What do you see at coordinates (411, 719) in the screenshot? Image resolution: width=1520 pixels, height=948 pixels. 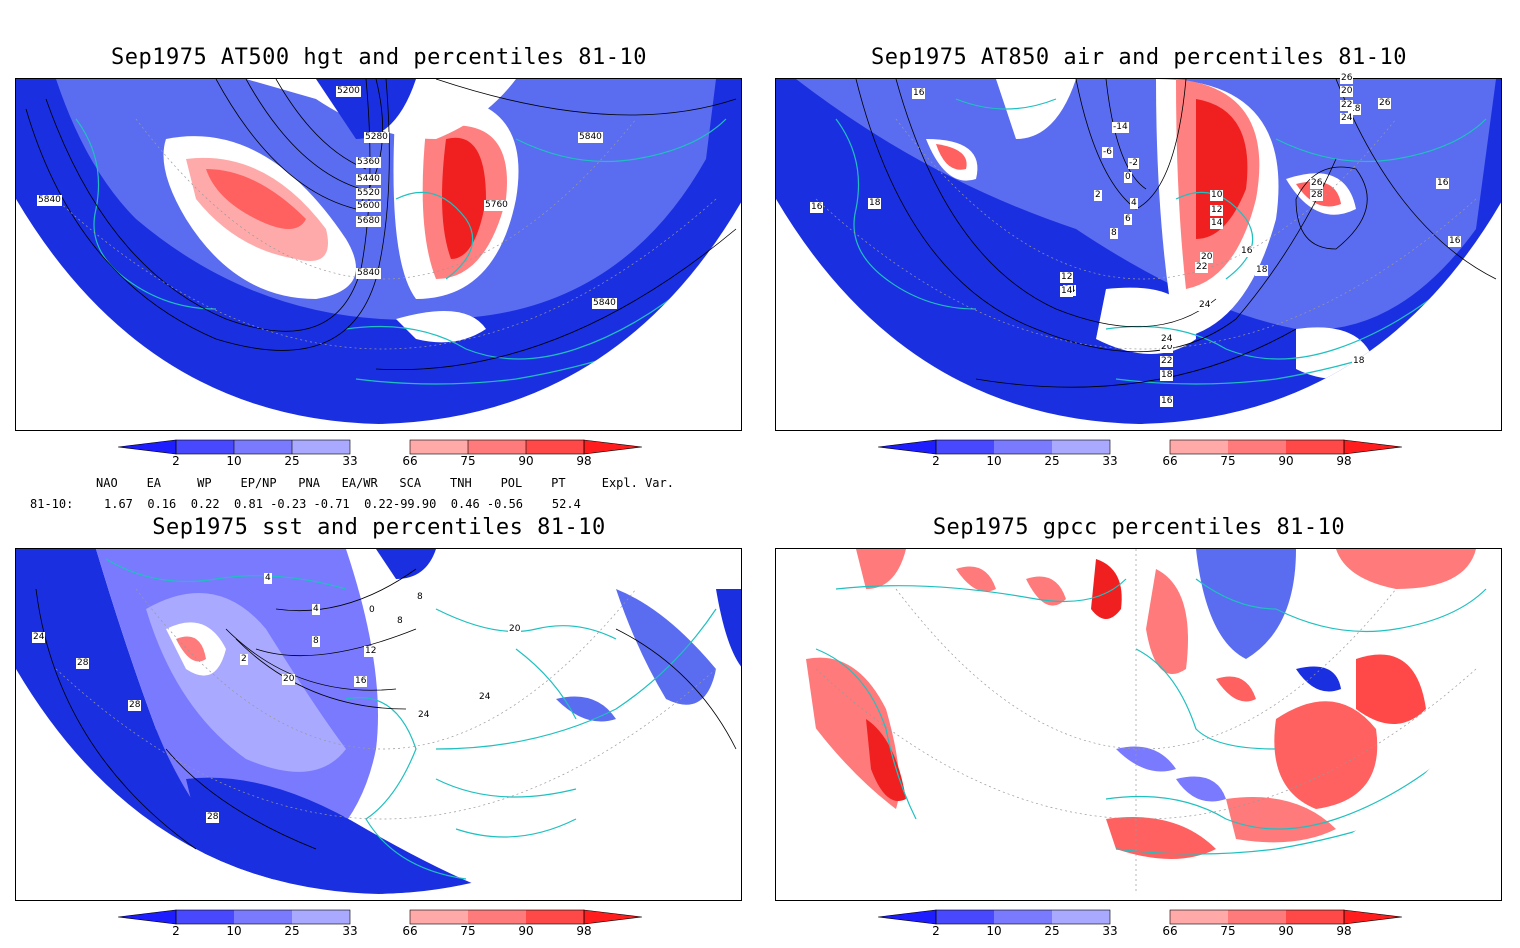 I see `coastlines` at bounding box center [411, 719].